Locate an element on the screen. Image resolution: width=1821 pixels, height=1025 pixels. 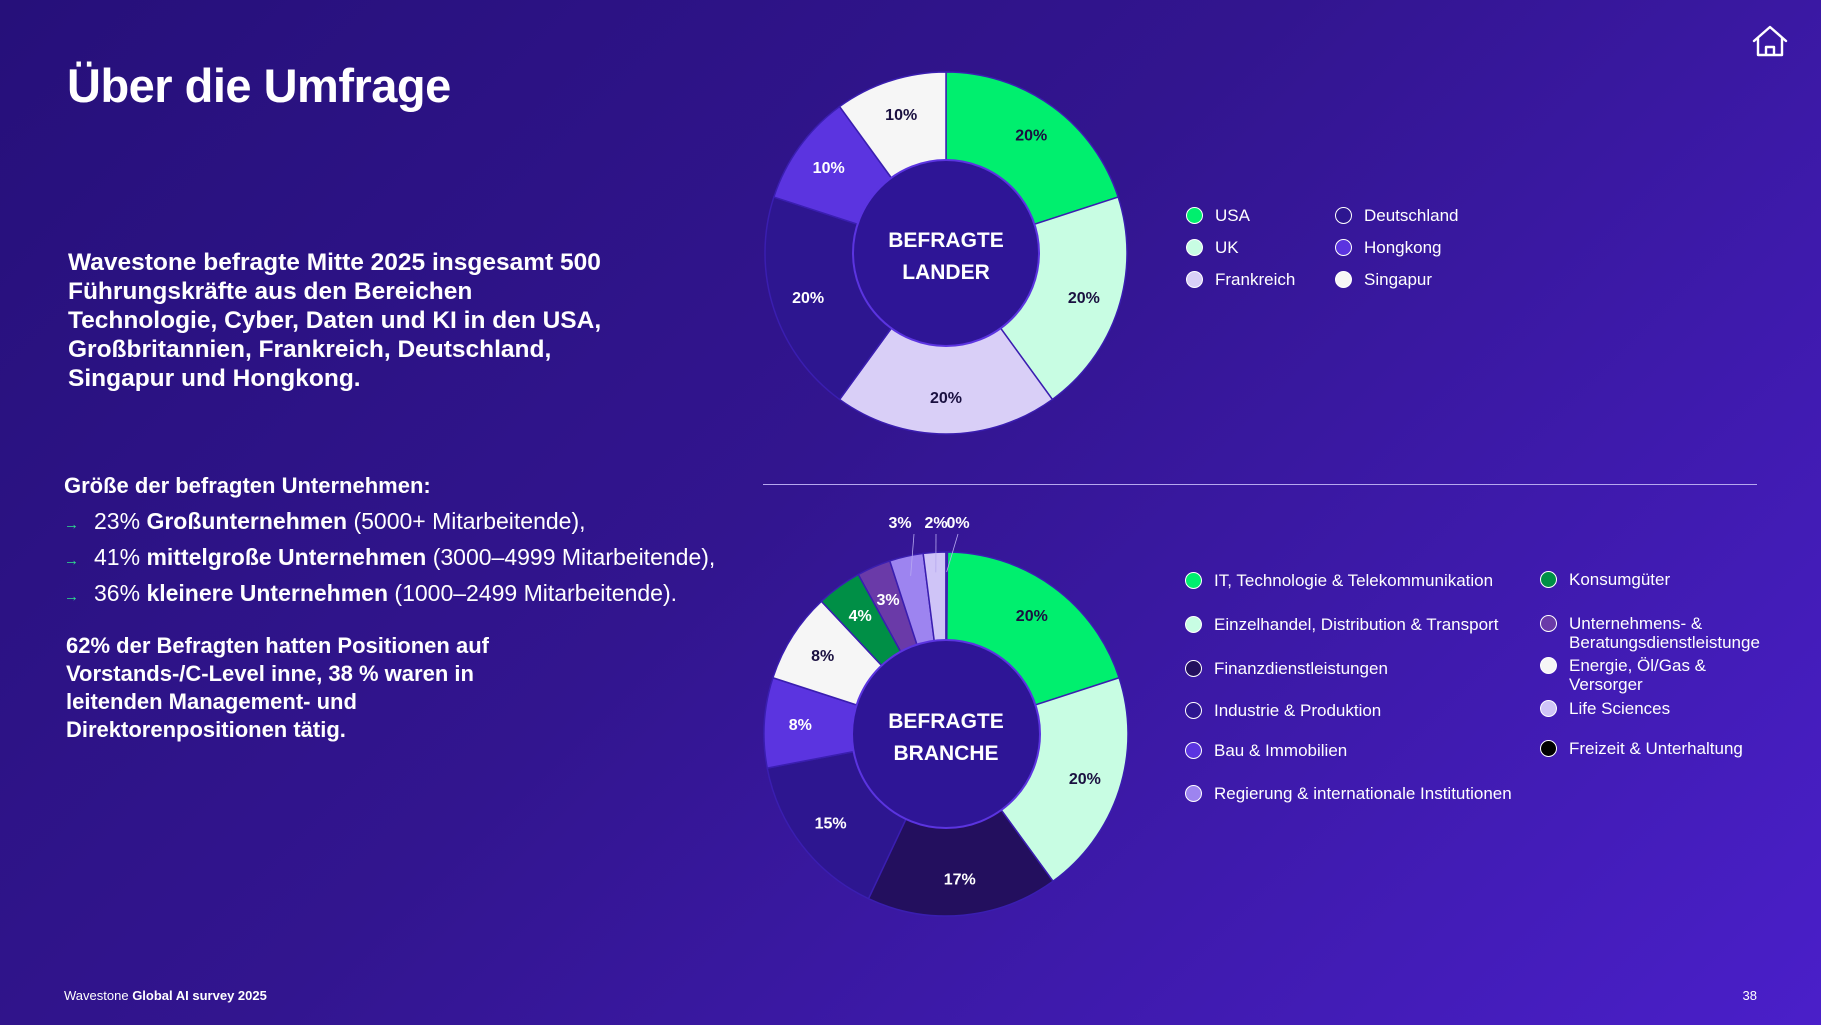
footer-survey: Global AI survey 2025 is located at coordinates (199, 995).